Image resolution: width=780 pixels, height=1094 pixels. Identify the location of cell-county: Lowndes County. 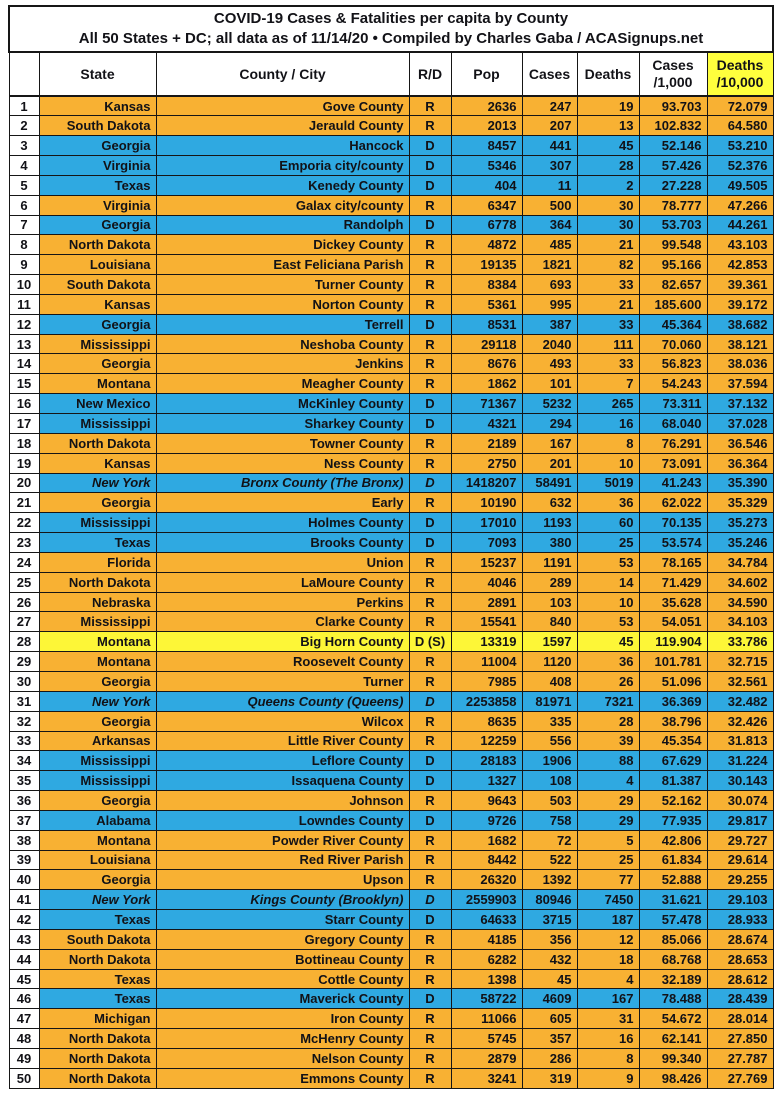
(282, 820).